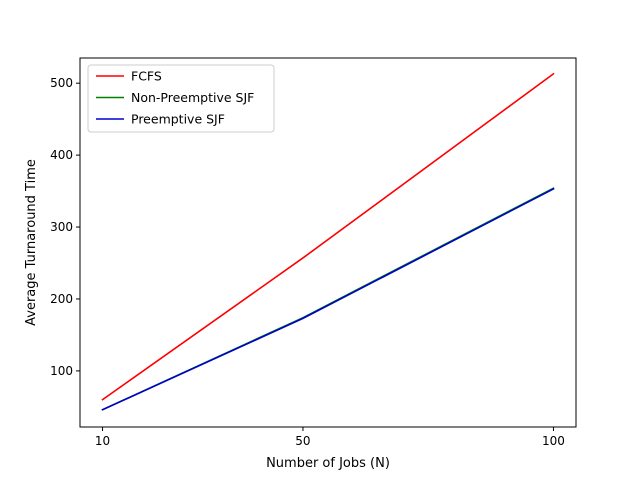 The width and height of the screenshot is (640, 480). What do you see at coordinates (61, 83) in the screenshot?
I see `y-tick-label: 500` at bounding box center [61, 83].